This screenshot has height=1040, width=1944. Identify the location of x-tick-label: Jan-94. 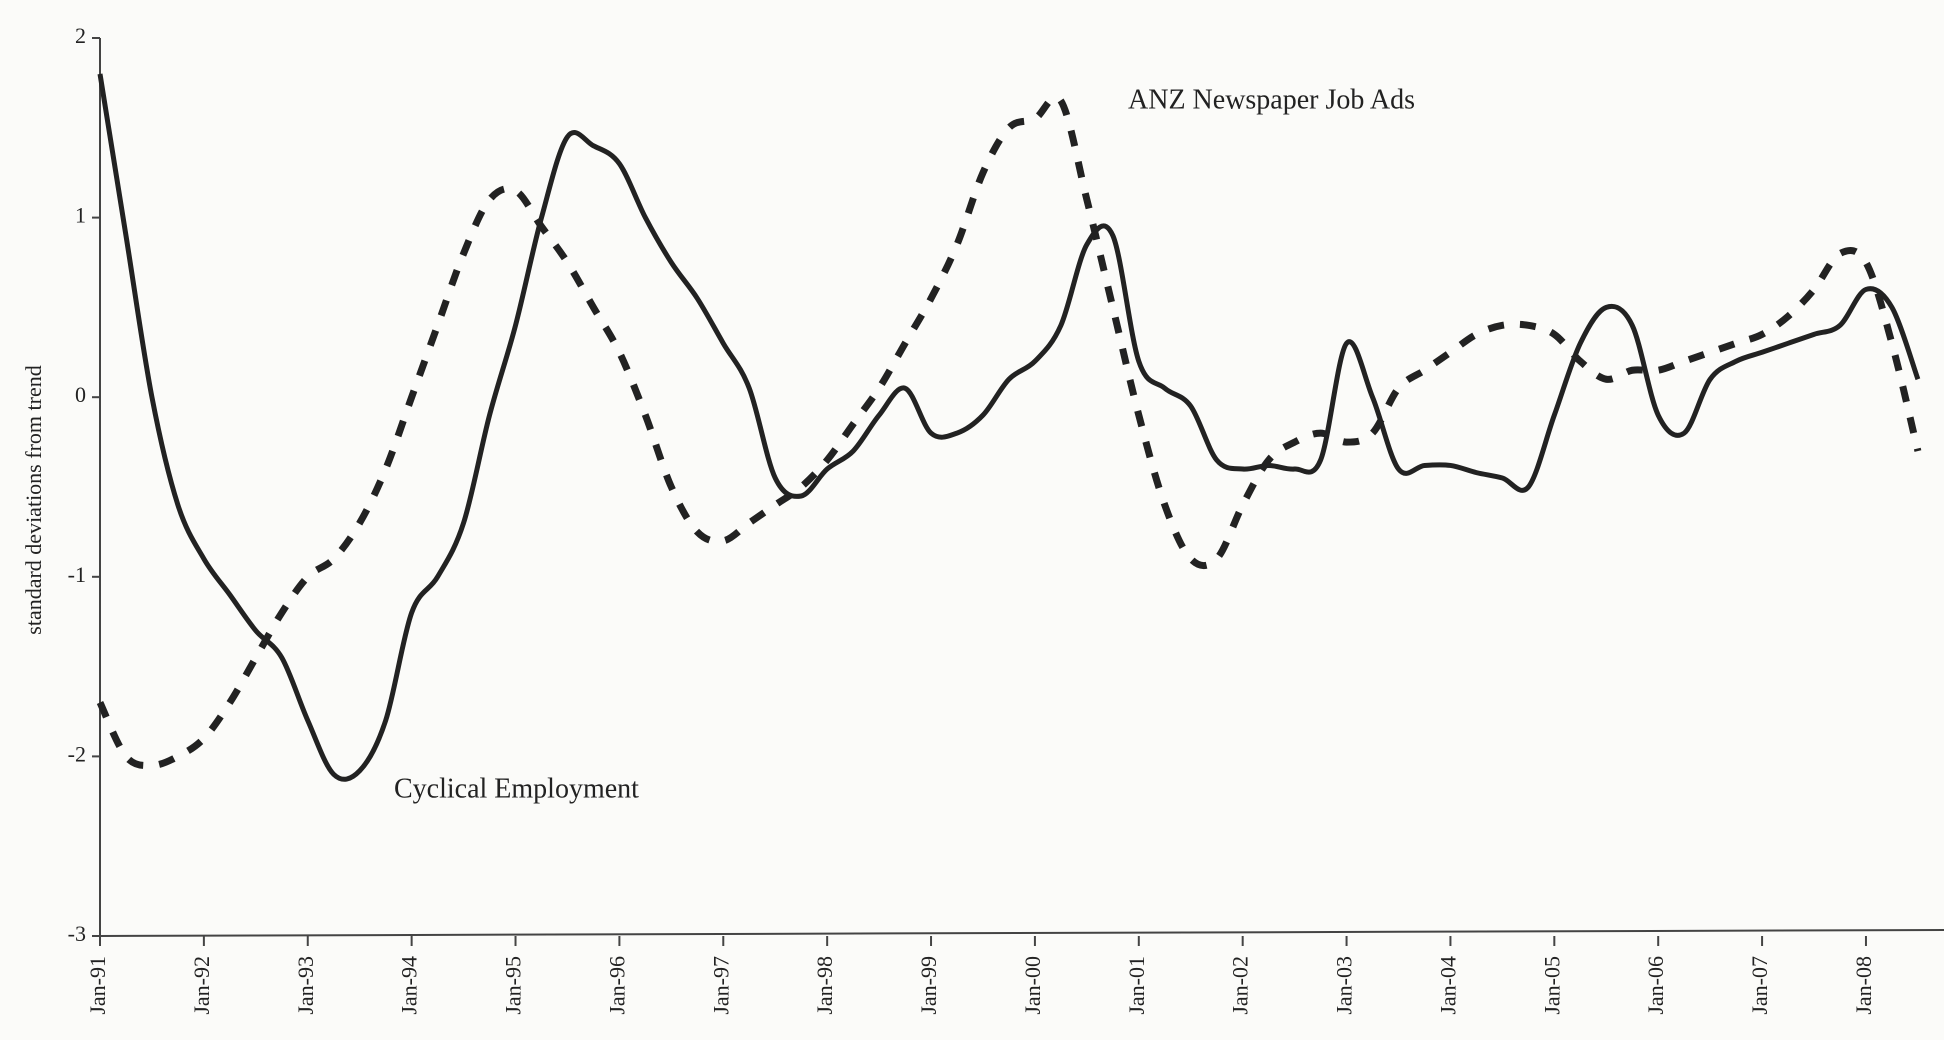
(409, 985).